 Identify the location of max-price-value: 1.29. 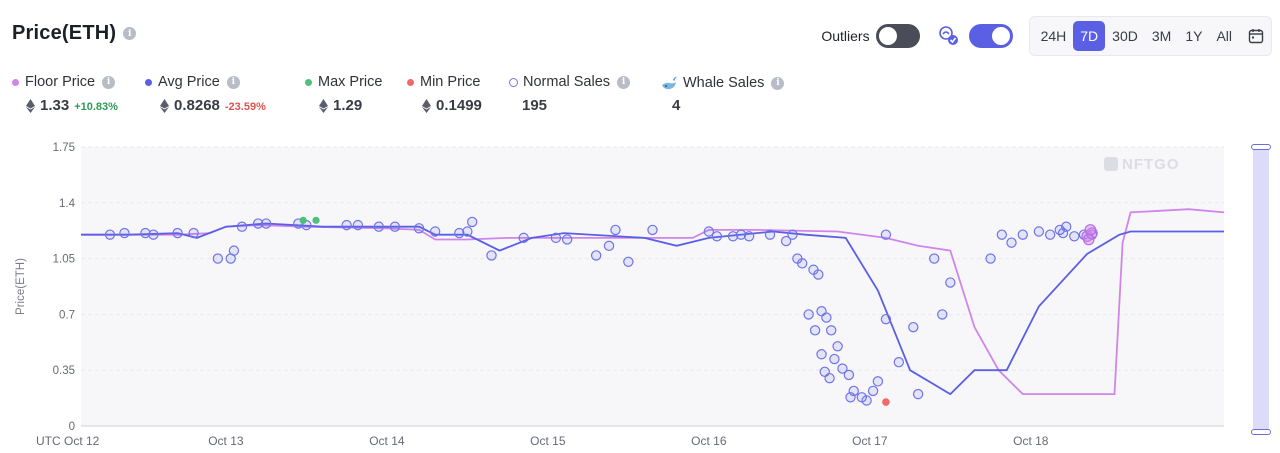
(340, 105).